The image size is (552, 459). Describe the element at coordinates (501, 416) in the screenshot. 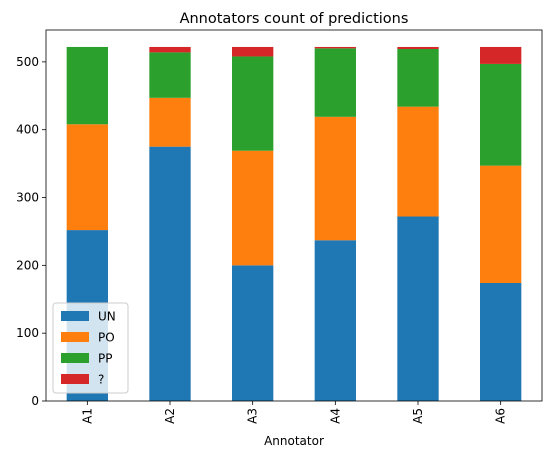

I see `x-tick-label: A6` at that location.